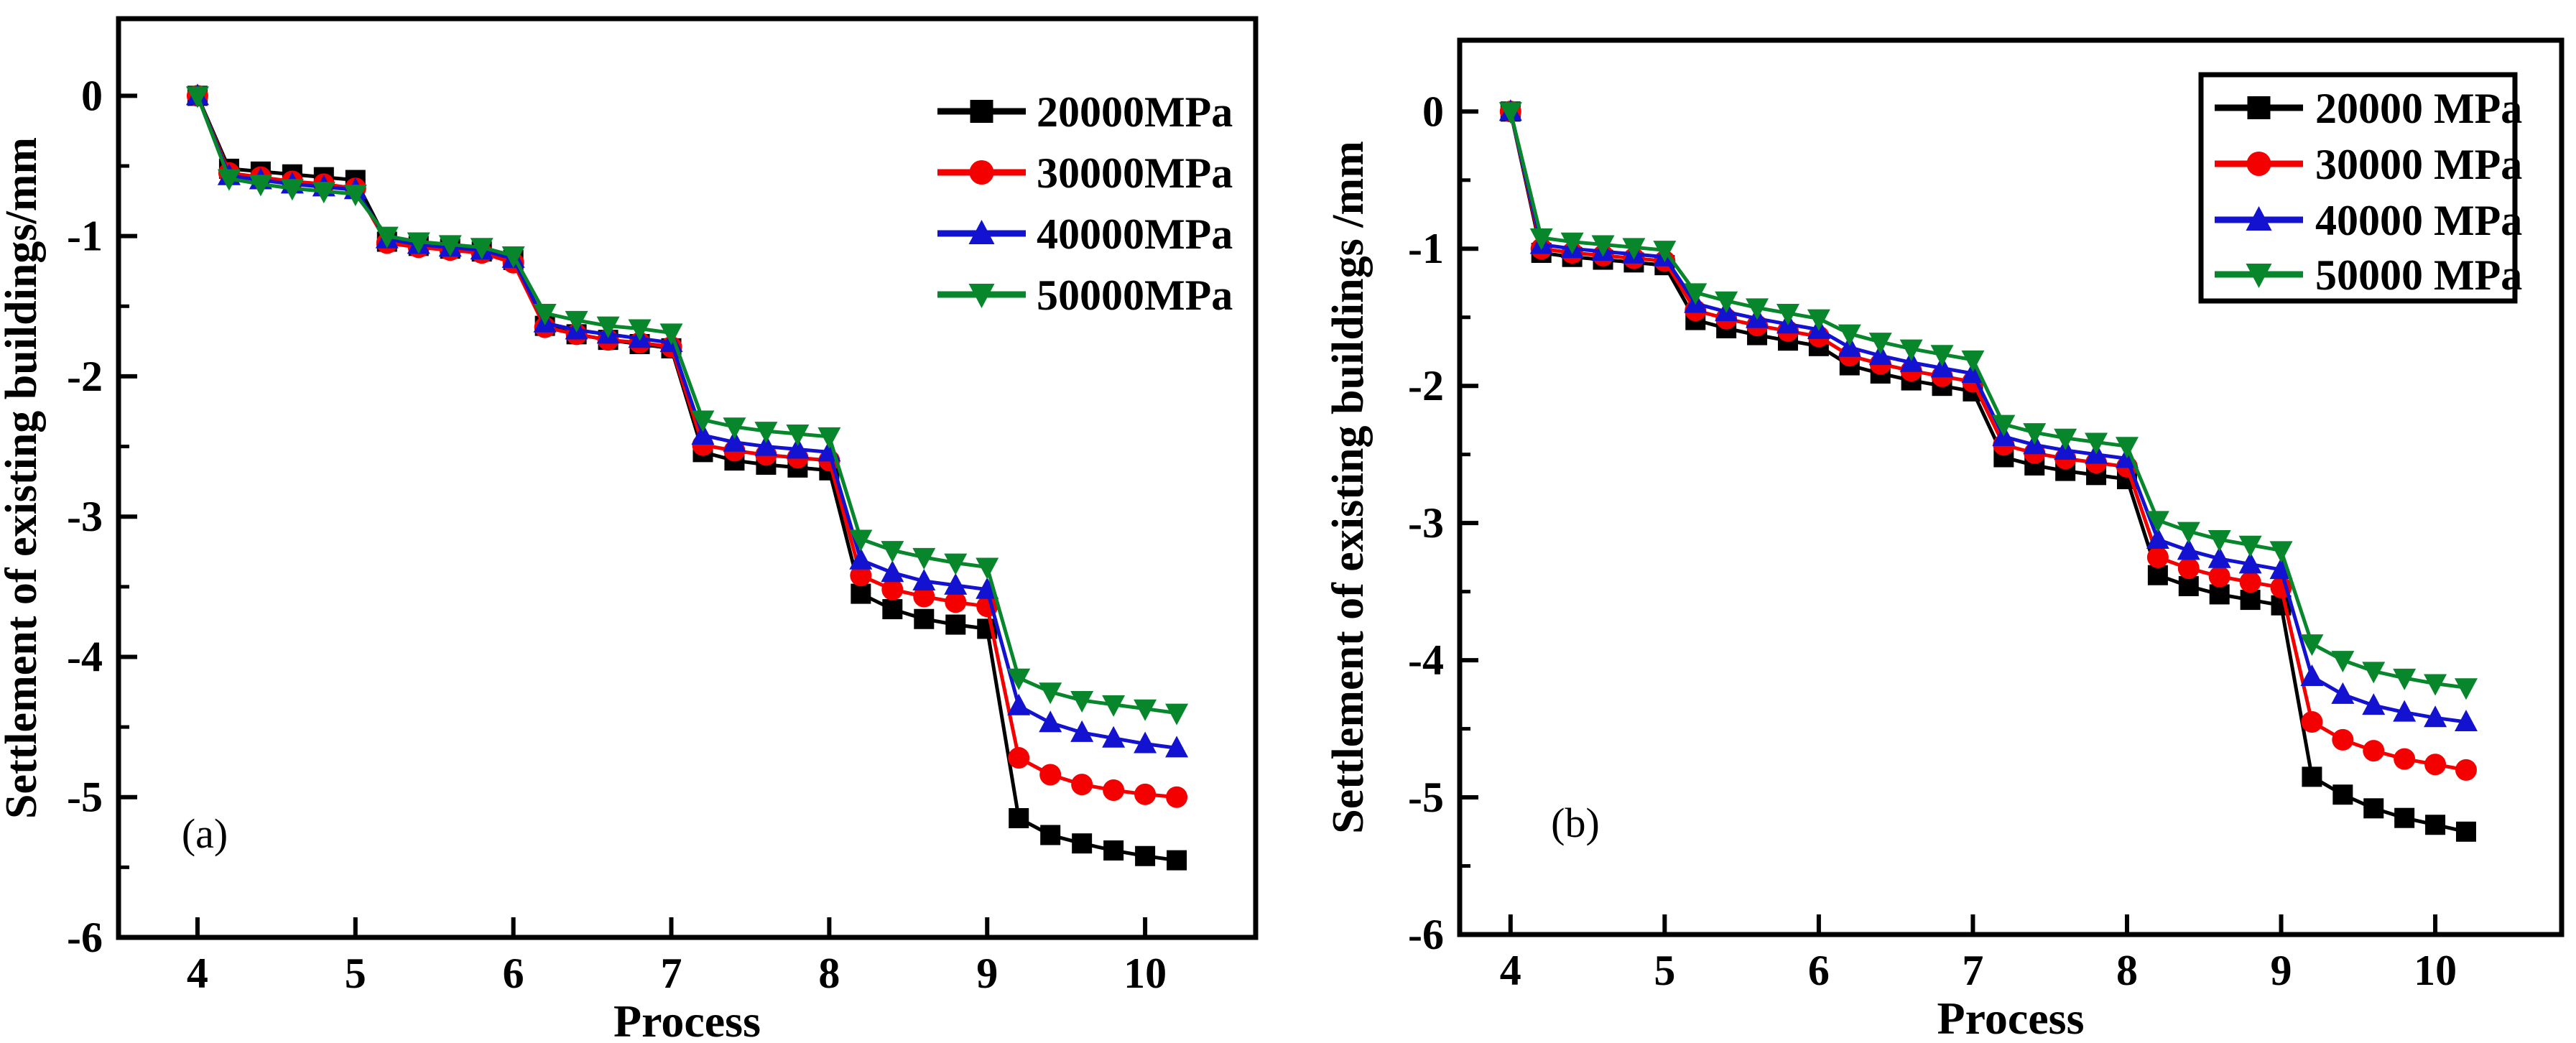 This screenshot has height=1043, width=2576. I want to click on y-tick-label: -3, so click(85, 516).